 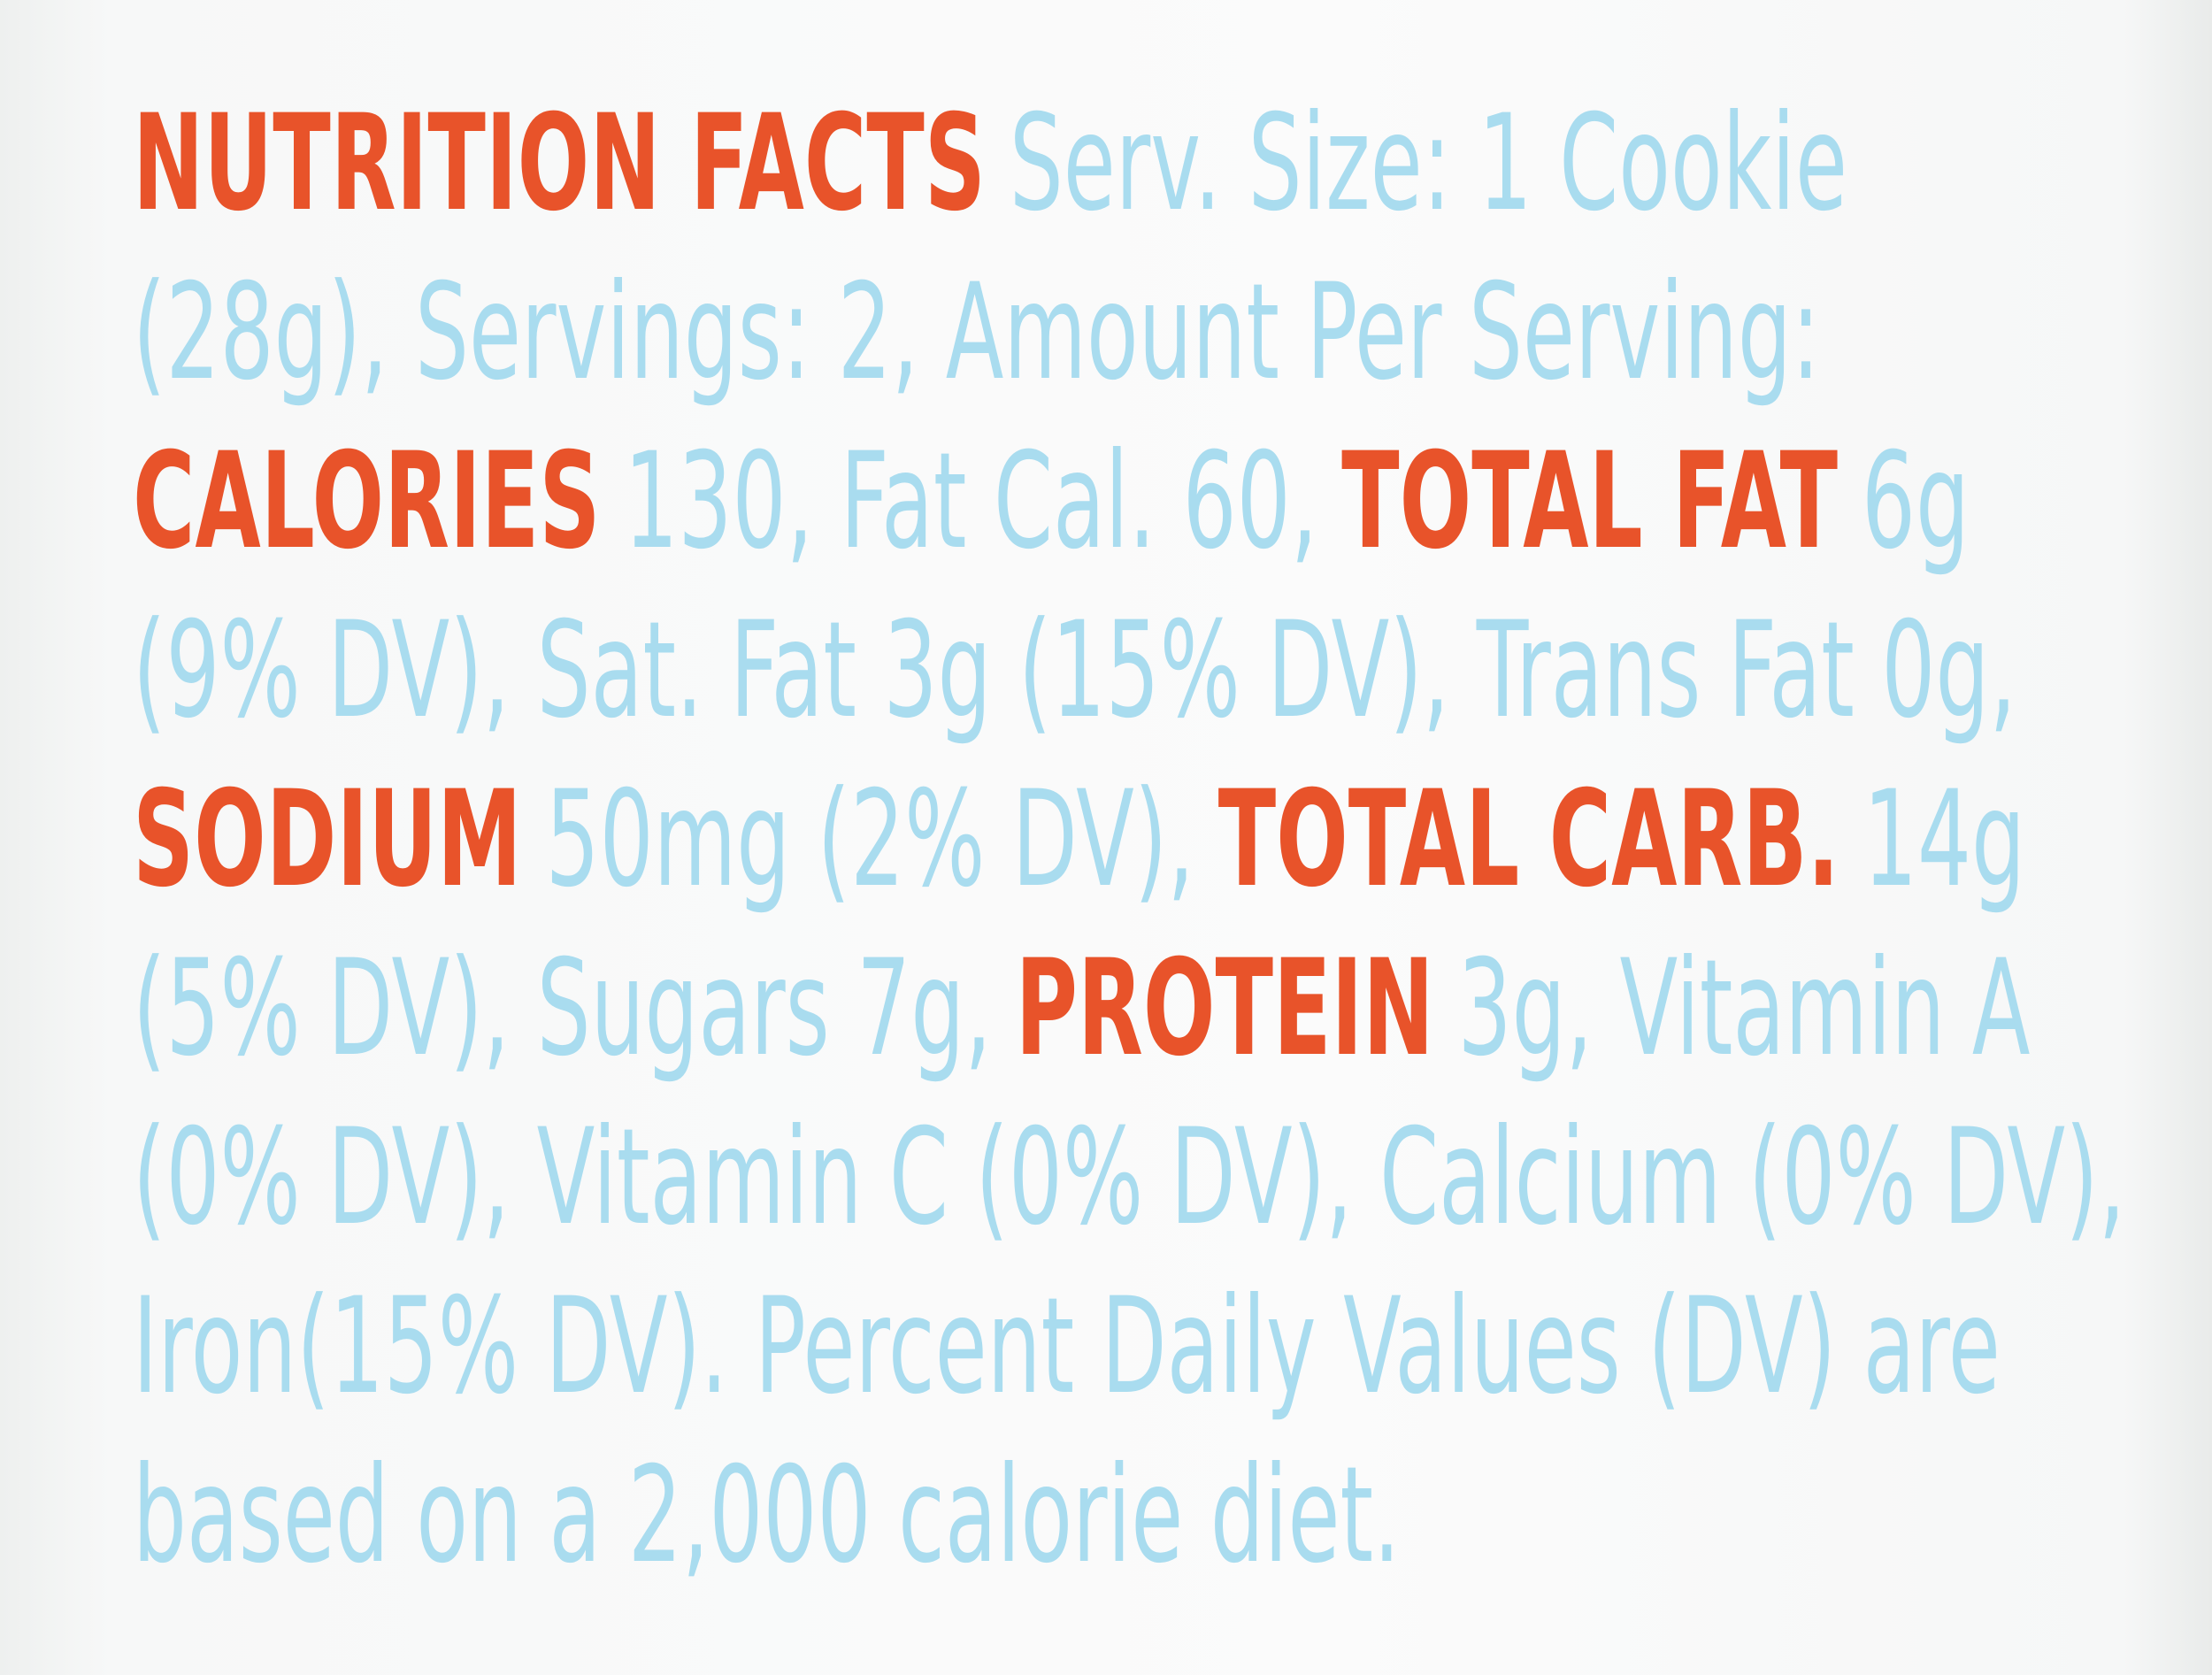 I want to click on text-line: SODIUM 50mg (2% DV), TOTAL CARB. 14g, so click(x=1091, y=841).